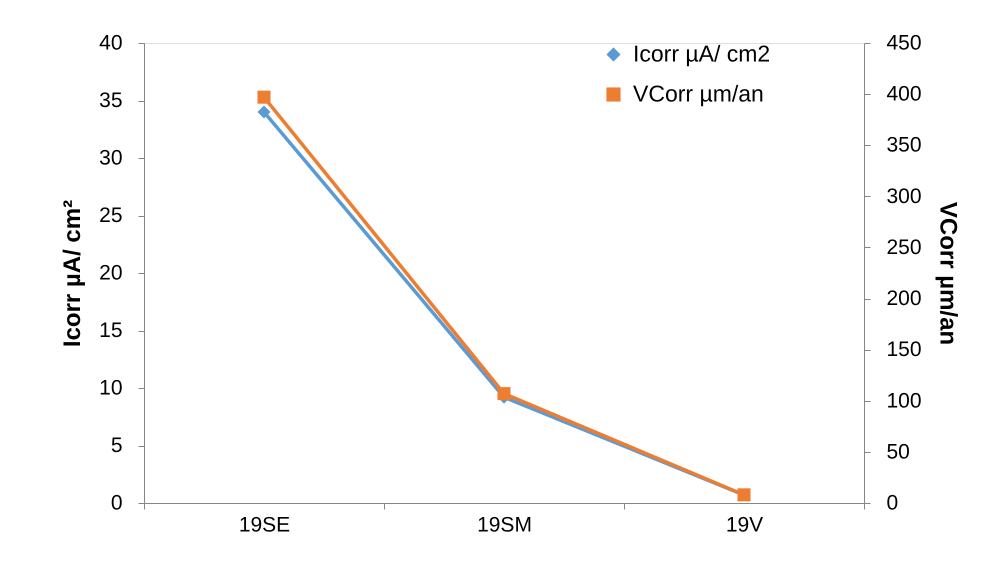 The height and width of the screenshot is (583, 995). What do you see at coordinates (110, 43) in the screenshot?
I see `y-tick-label: 40` at bounding box center [110, 43].